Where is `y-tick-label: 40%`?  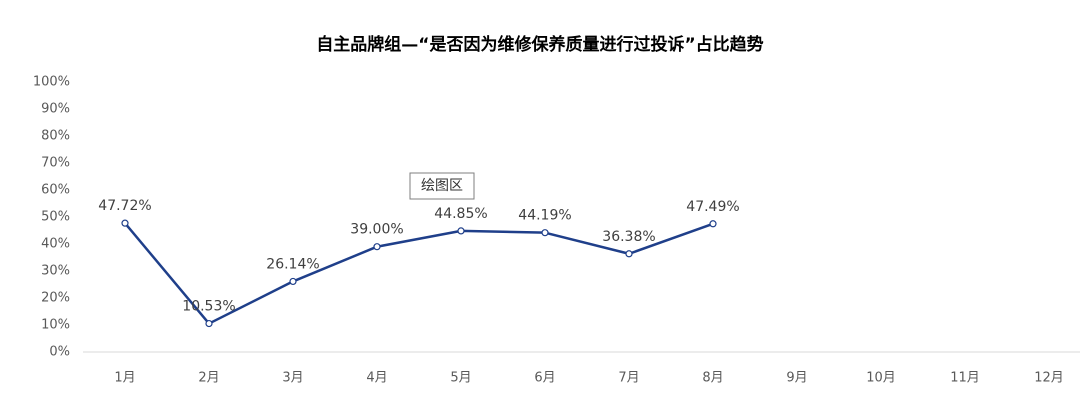 y-tick-label: 40% is located at coordinates (55, 244).